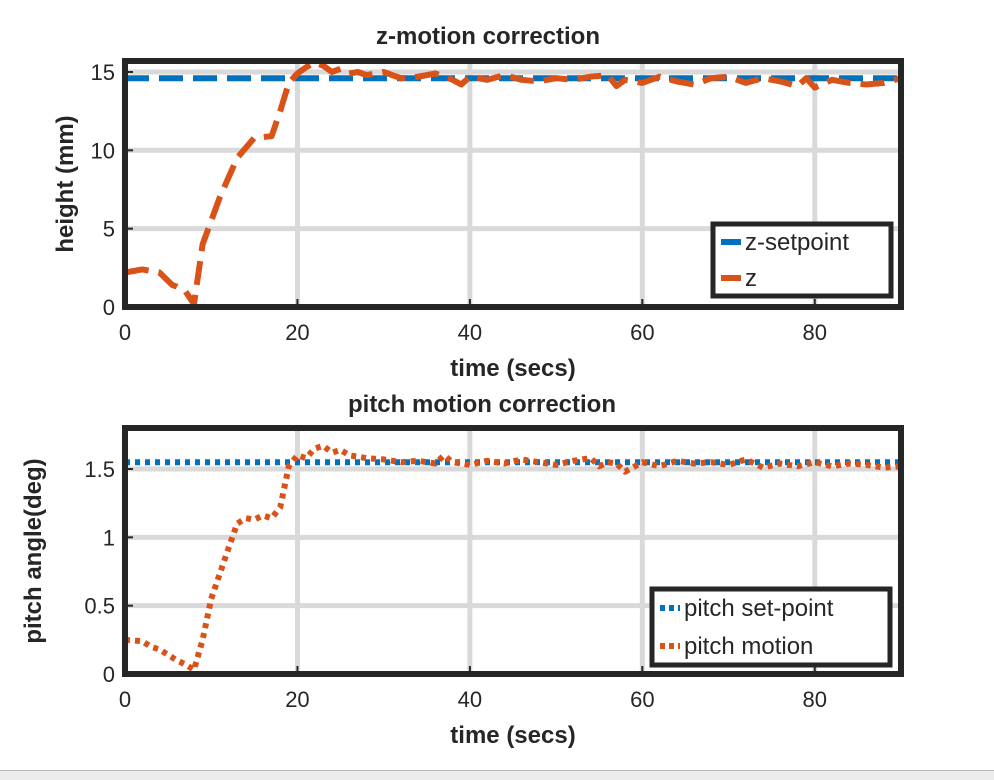 The width and height of the screenshot is (994, 780). What do you see at coordinates (797, 242) in the screenshot?
I see `legend-label-z-setpoint: z-setpoint` at bounding box center [797, 242].